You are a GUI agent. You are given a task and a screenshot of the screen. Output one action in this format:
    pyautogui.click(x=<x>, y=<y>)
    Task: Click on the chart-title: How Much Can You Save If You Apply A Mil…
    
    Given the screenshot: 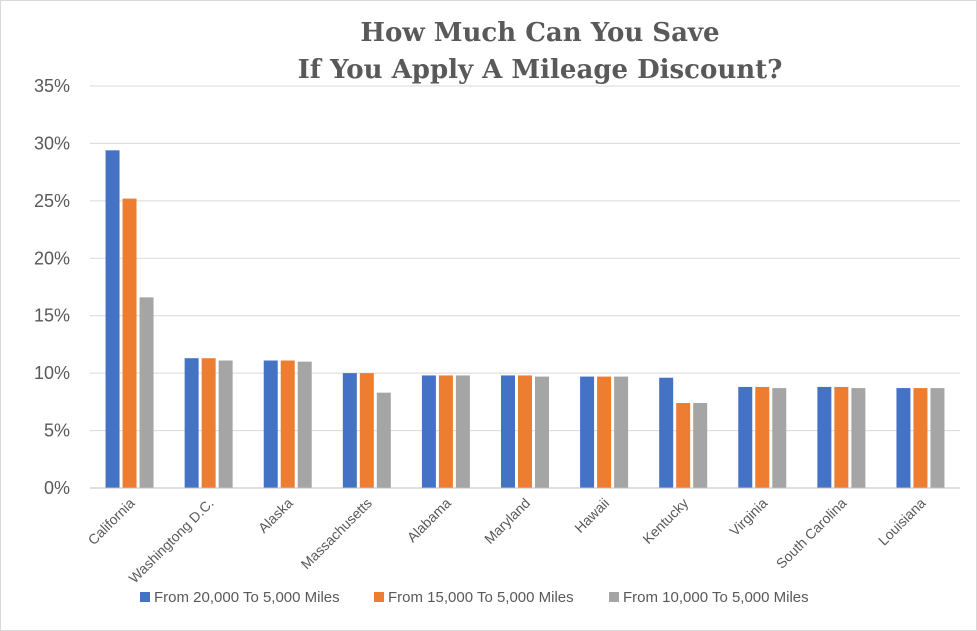 What is the action you would take?
    pyautogui.click(x=540, y=51)
    